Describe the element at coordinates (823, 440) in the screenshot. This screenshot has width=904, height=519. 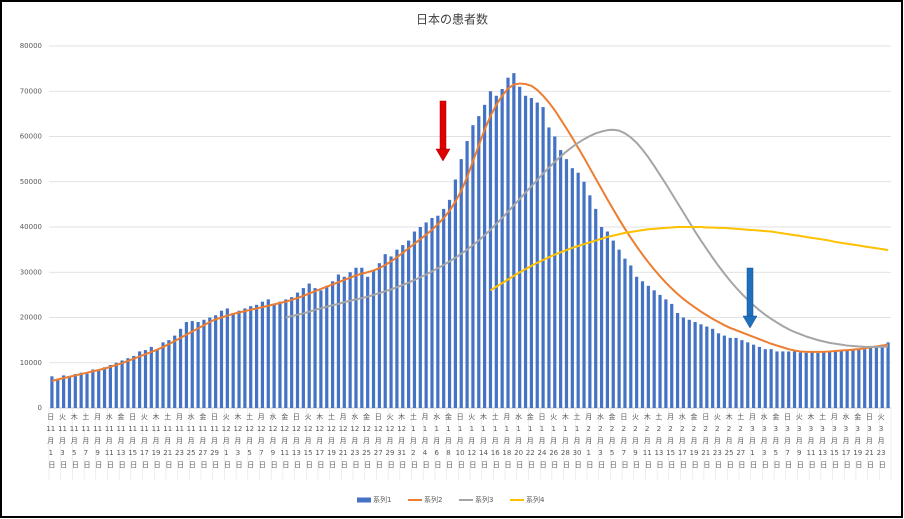
I see `x-tick-label: 土 3 月 13 日` at that location.